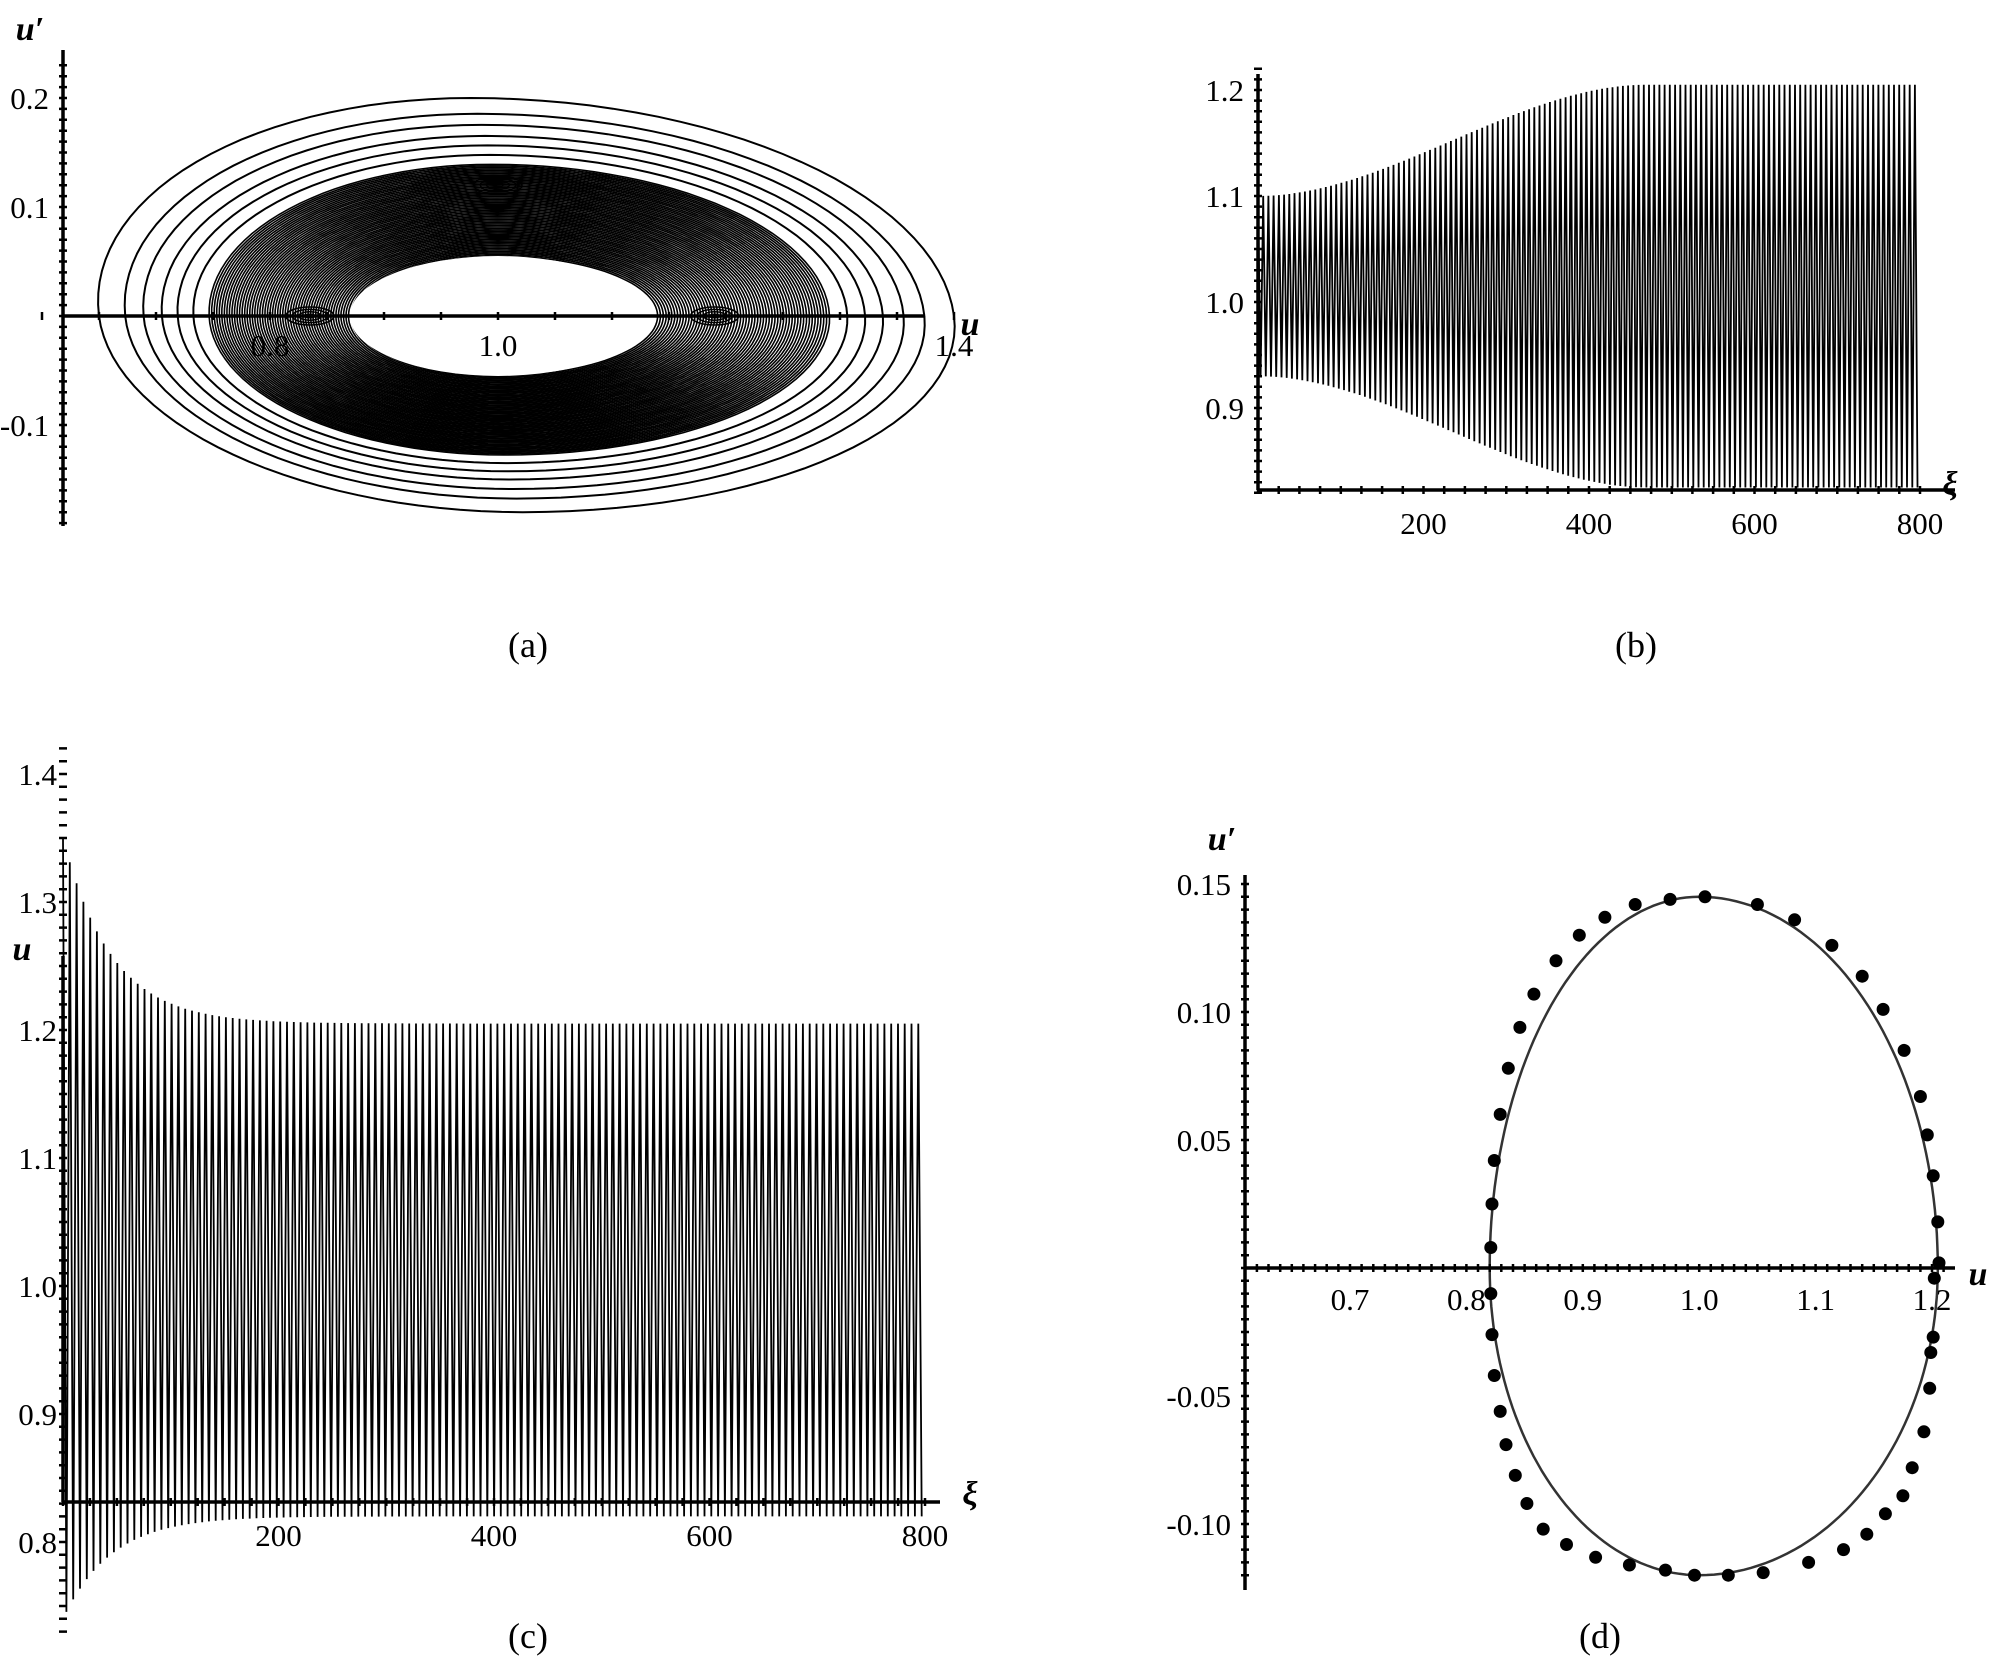 This screenshot has width=2000, height=1665. What do you see at coordinates (24, 425) in the screenshot?
I see `y-tick-label: -0.1` at bounding box center [24, 425].